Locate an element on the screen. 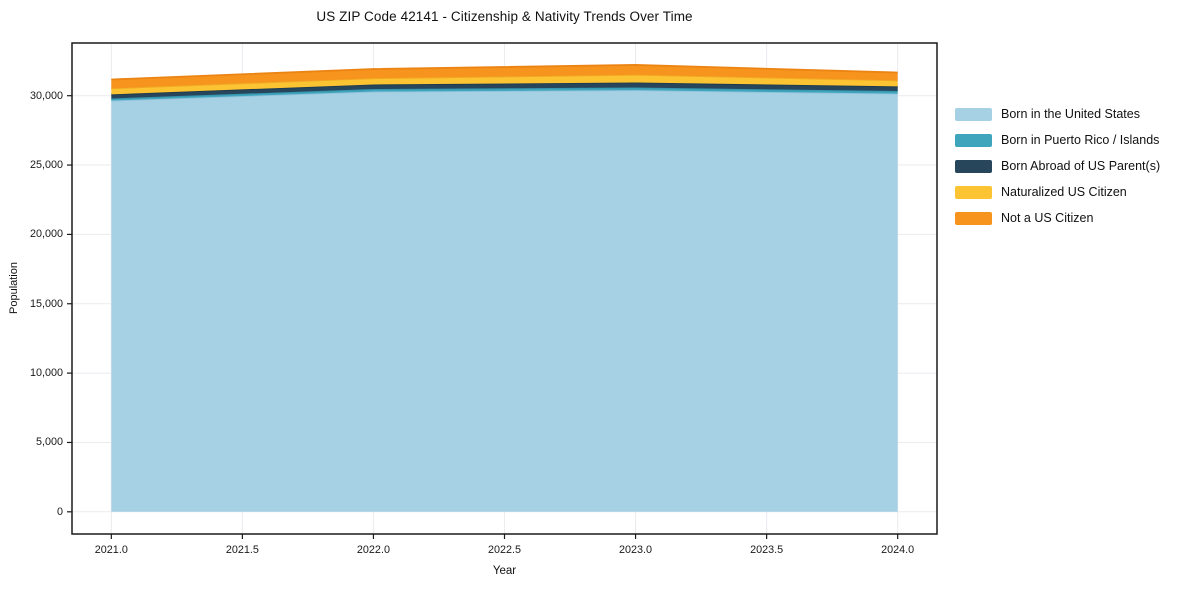 The image size is (1189, 590). legend-label: Born in the United States is located at coordinates (1070, 114).